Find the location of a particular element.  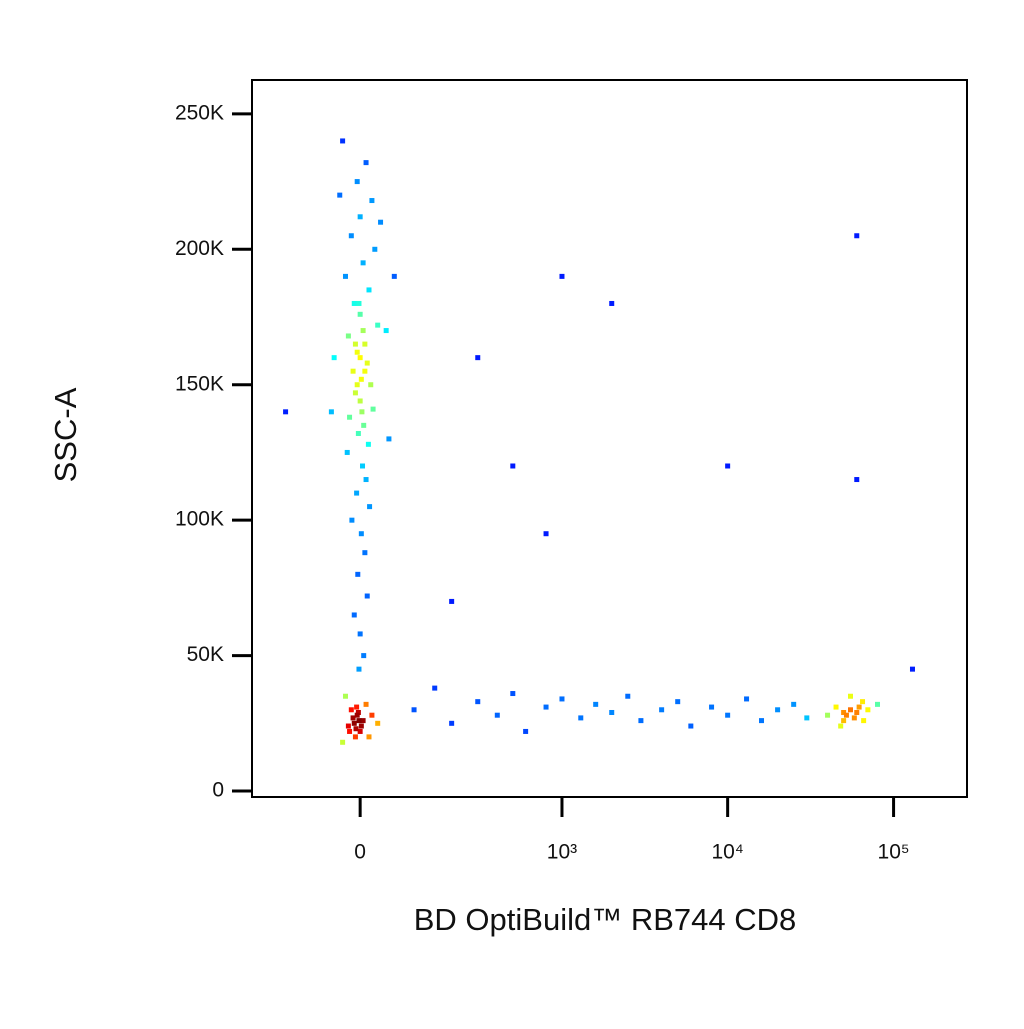

x-axis-label: BD OptiBuild™ RB744 CD8 is located at coordinates (605, 919).